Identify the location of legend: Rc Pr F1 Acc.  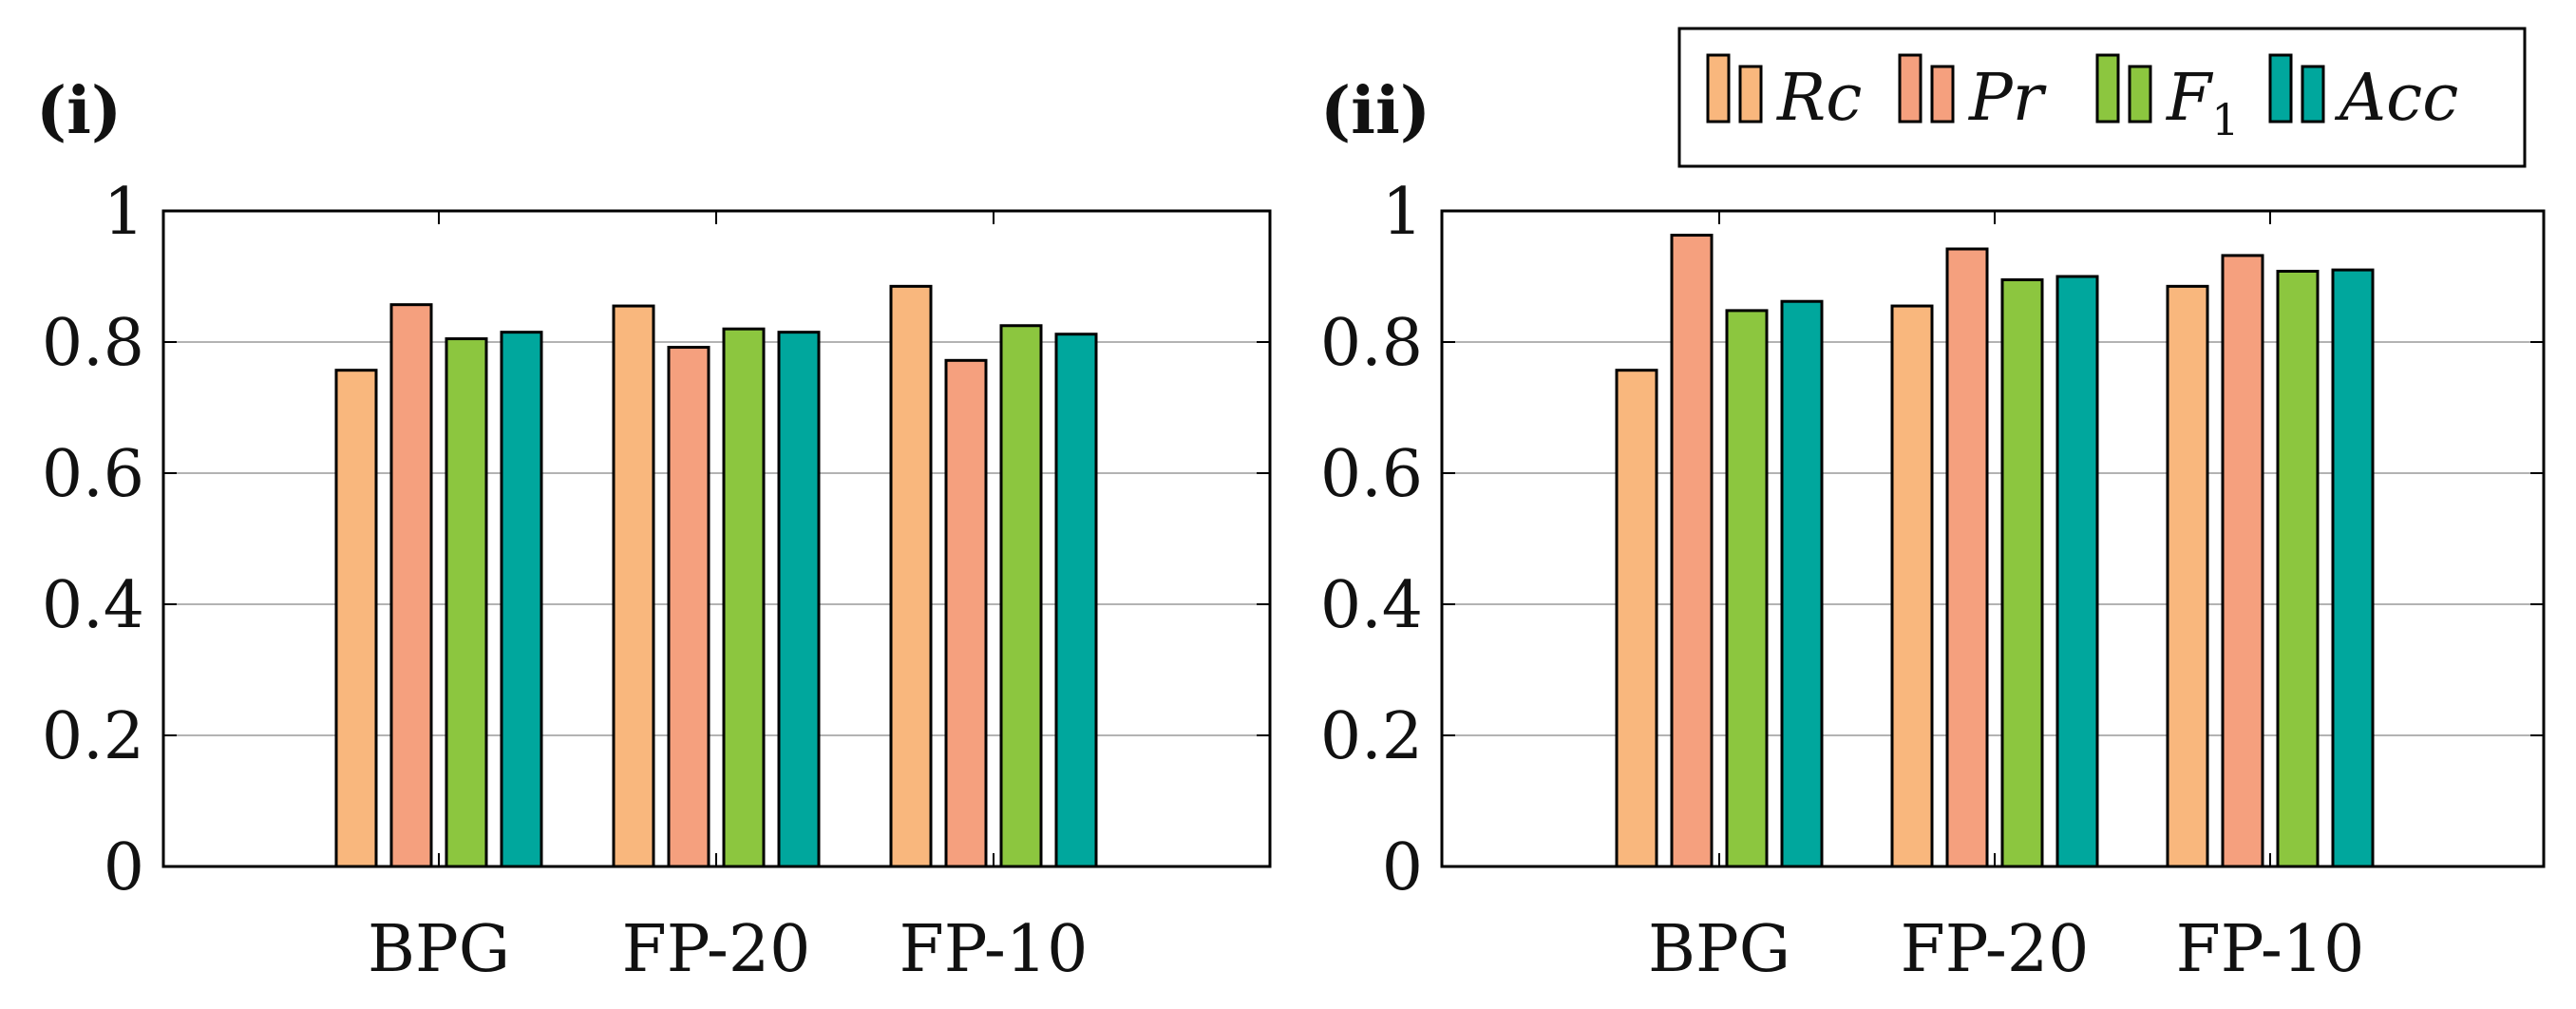
(2102, 97).